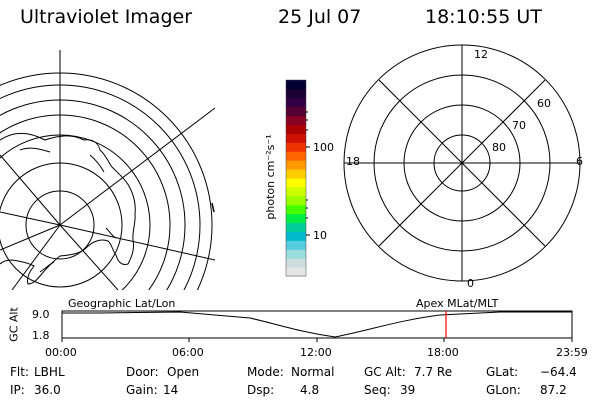  I want to click on color-scale-bar, so click(296, 178).